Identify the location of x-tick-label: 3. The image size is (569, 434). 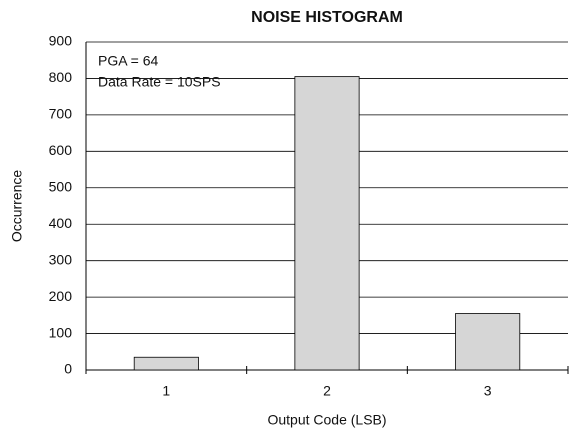
(488, 391).